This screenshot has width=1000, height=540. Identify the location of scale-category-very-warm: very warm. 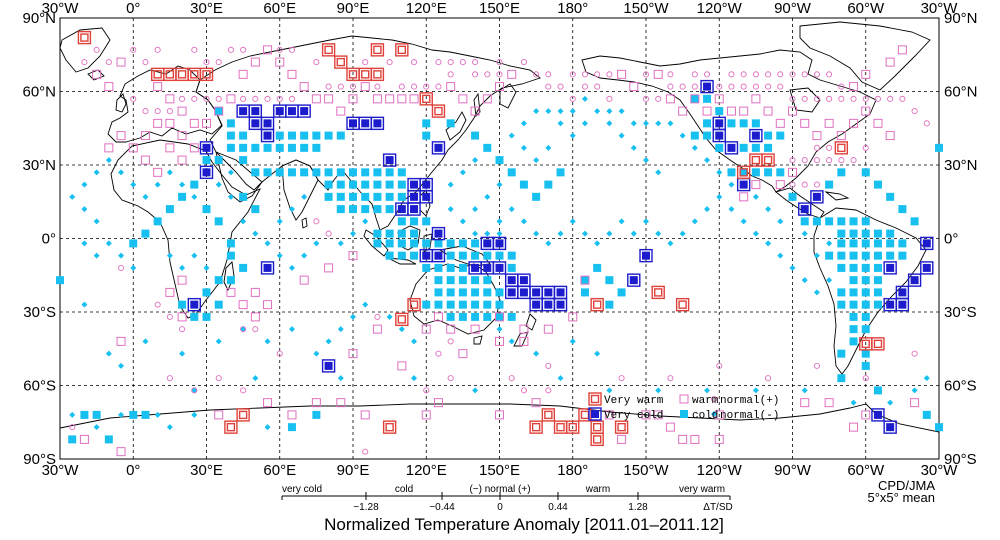
(702, 489).